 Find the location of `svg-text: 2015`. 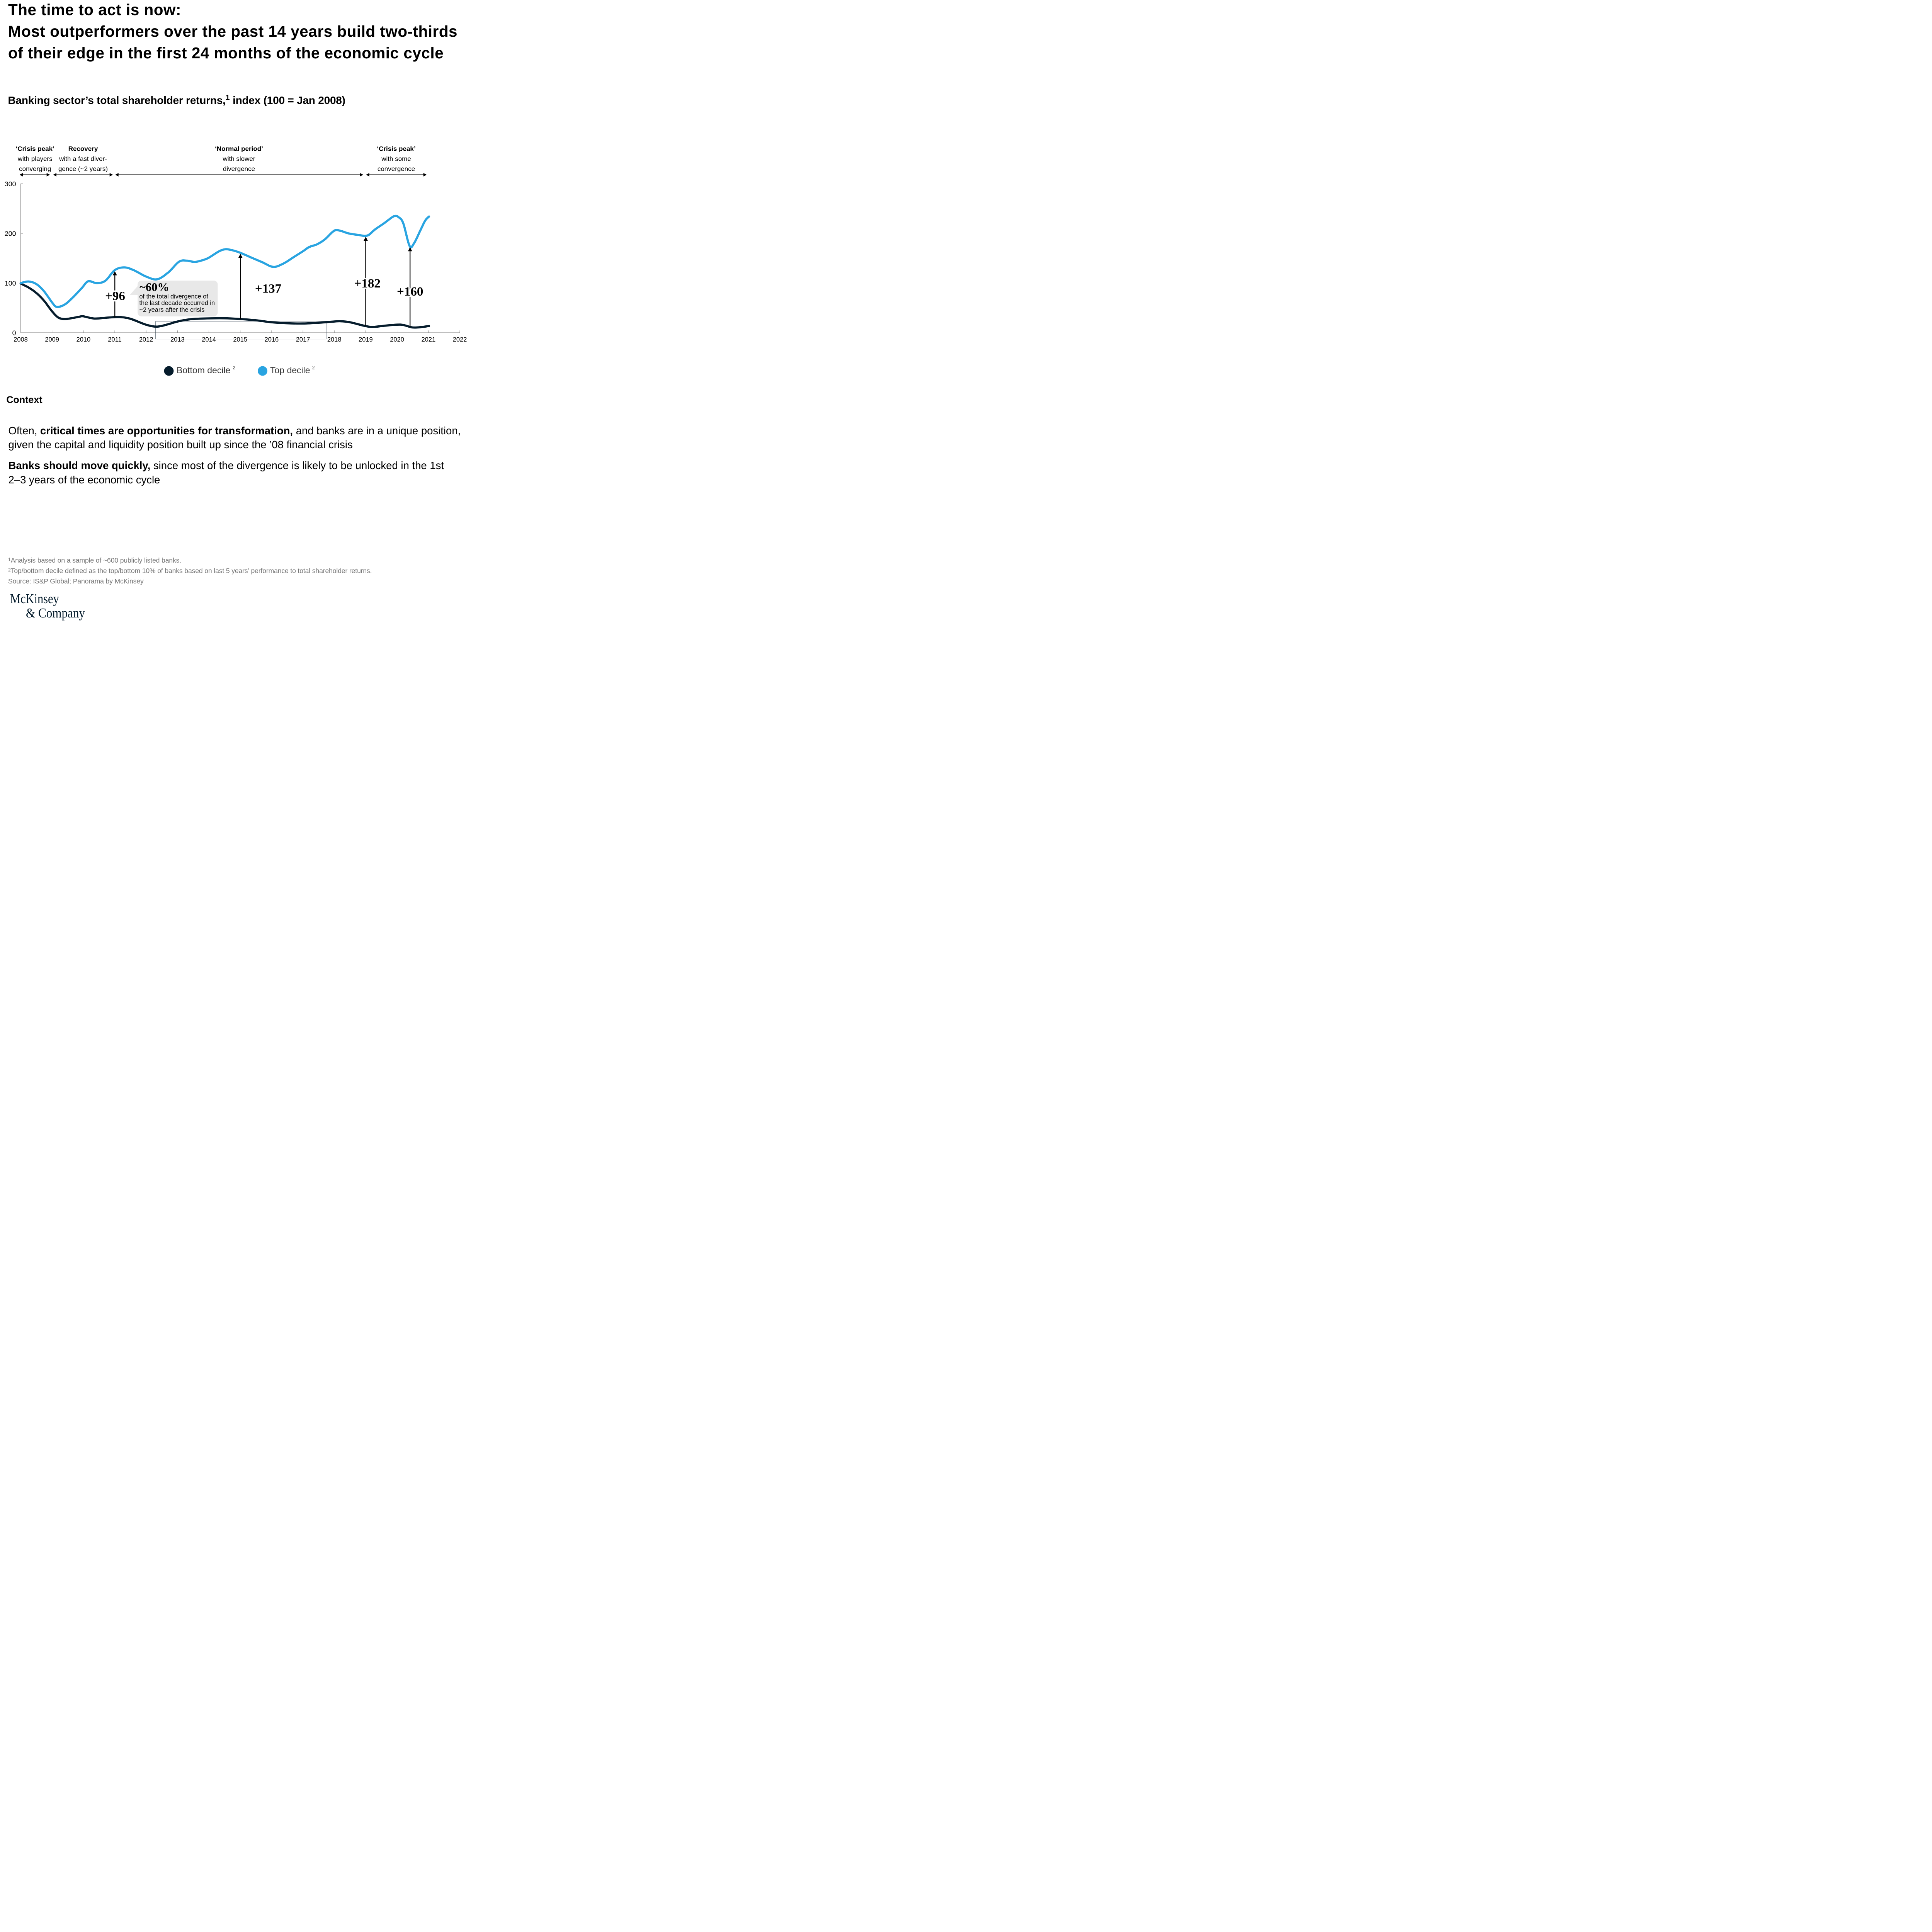

svg-text: 2015 is located at coordinates (240, 339).